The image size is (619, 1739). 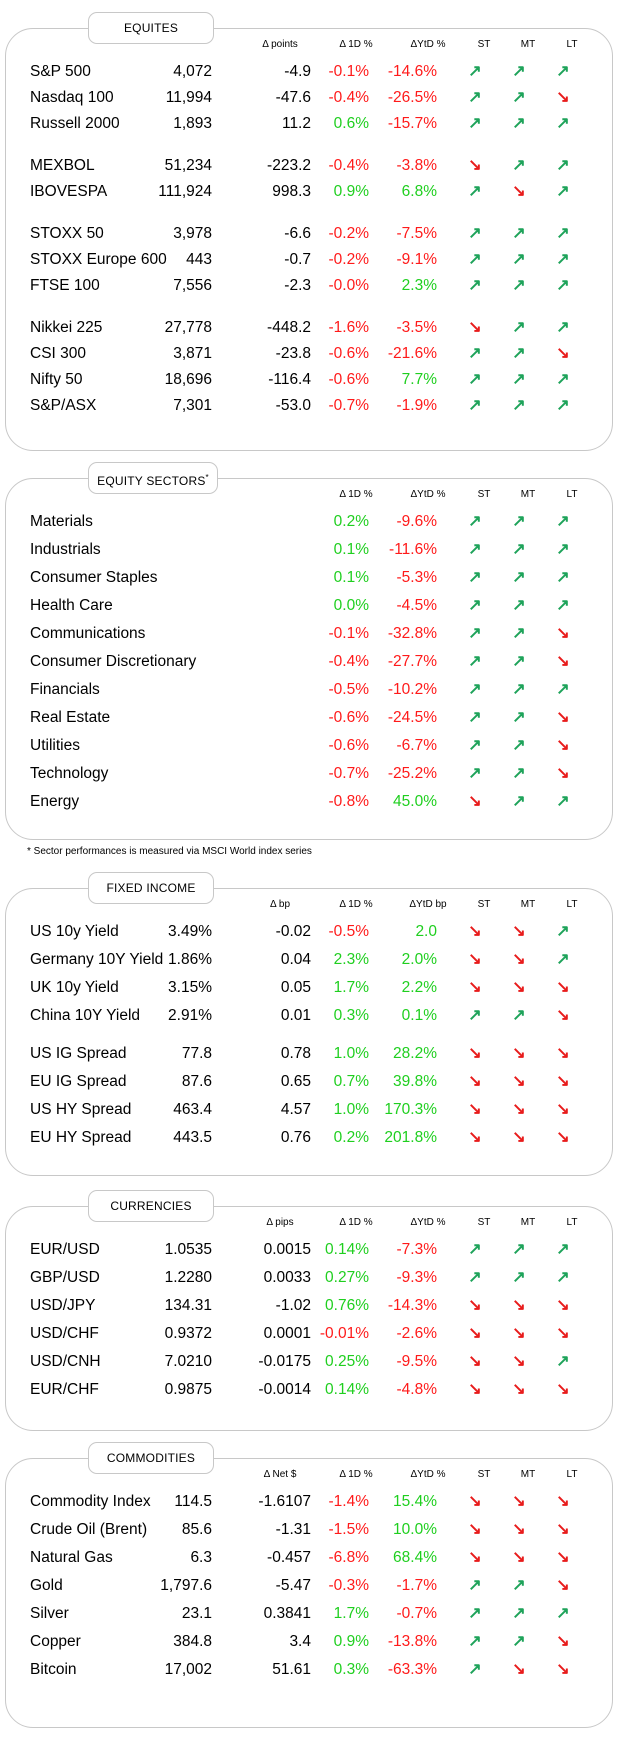 I want to click on row-value: 463.4, so click(x=192, y=1109).